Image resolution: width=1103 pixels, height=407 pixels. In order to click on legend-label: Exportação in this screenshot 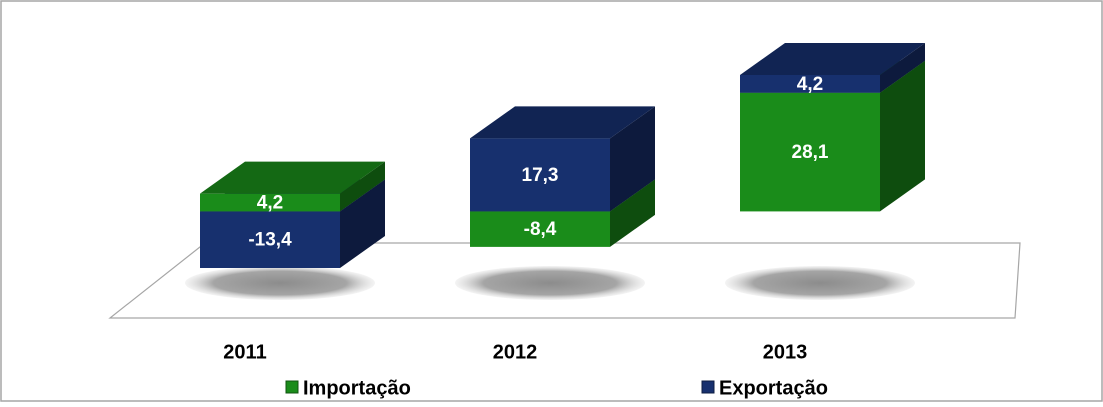, I will do `click(773, 388)`.